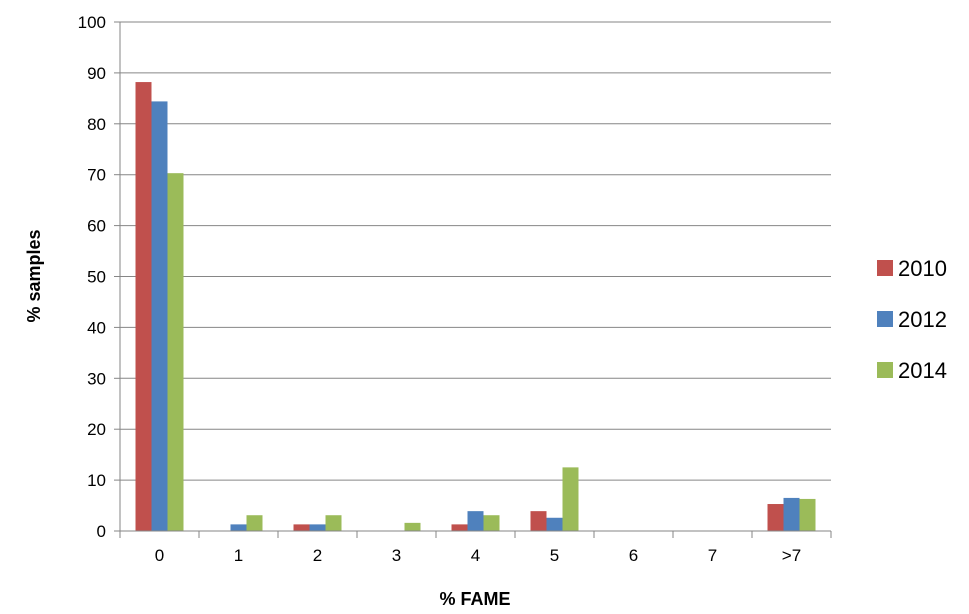 The height and width of the screenshot is (614, 969). Describe the element at coordinates (96, 429) in the screenshot. I see `y-tick-label: 20` at that location.